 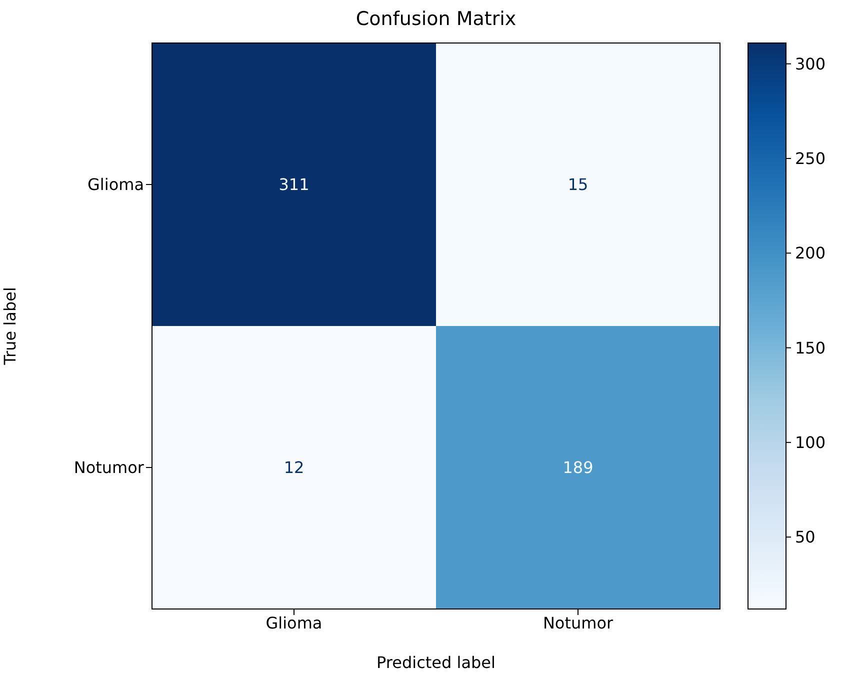 What do you see at coordinates (810, 442) in the screenshot?
I see `color-bar-label: 100` at bounding box center [810, 442].